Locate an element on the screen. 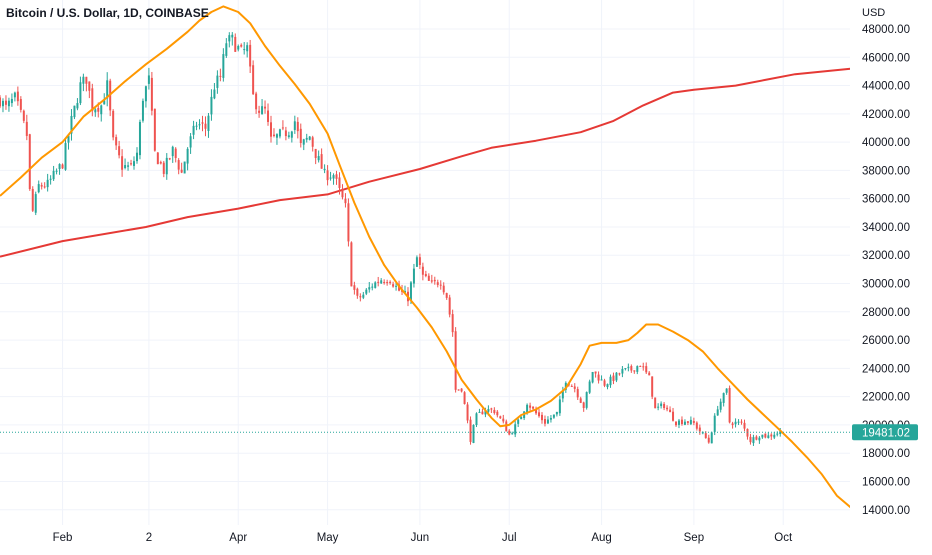  price-tick-label: 46000.00 is located at coordinates (886, 58).